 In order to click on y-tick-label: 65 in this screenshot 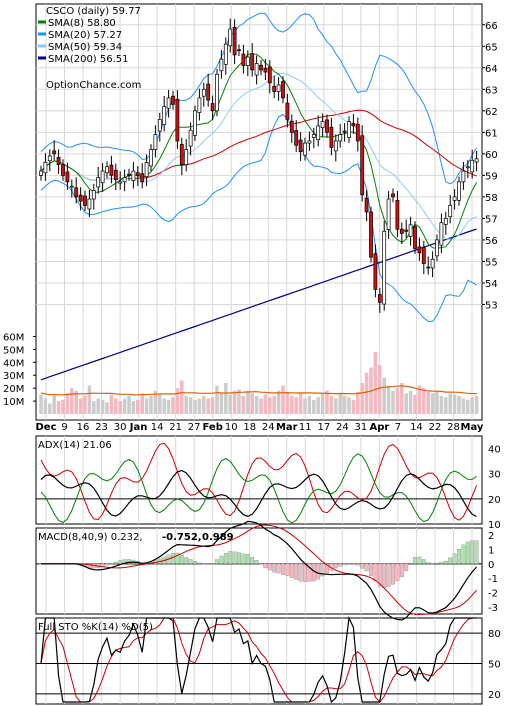, I will do `click(491, 47)`.